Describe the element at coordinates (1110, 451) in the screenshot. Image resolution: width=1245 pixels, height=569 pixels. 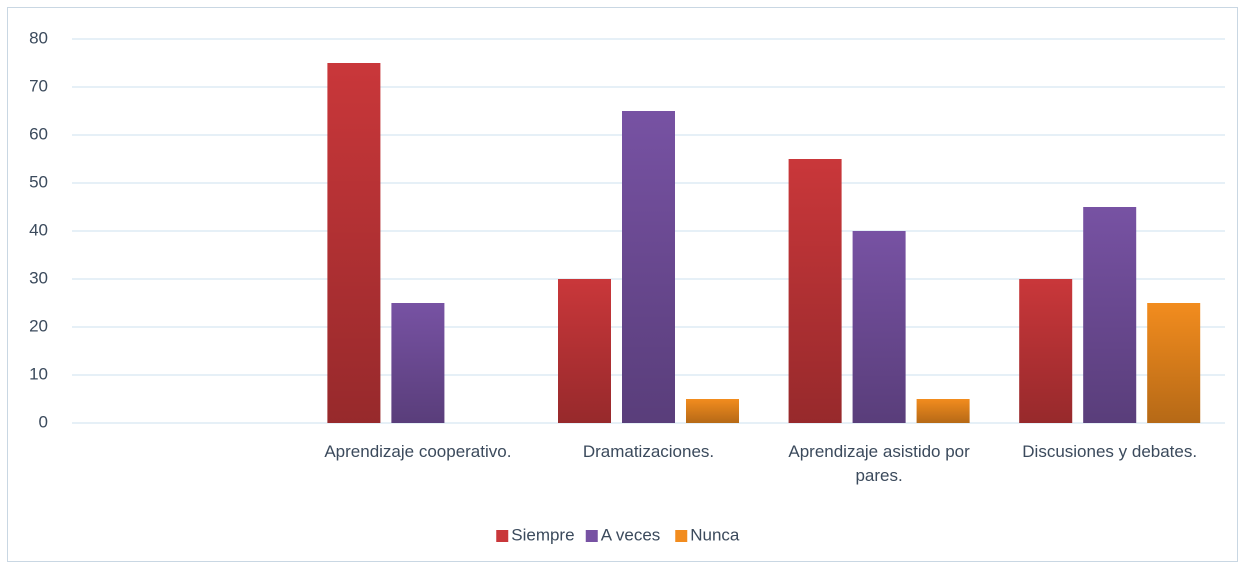
I see `x-tick-label: Discusiones y debates.` at that location.